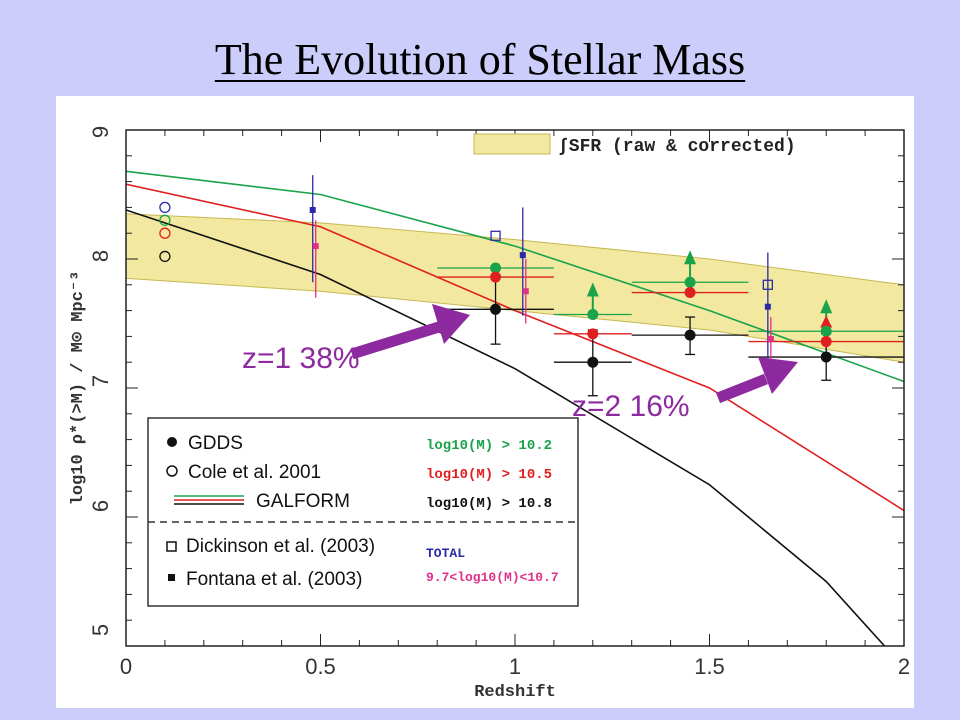 The image size is (960, 720). What do you see at coordinates (756, 380) in the screenshot?
I see `arrow-z2` at bounding box center [756, 380].